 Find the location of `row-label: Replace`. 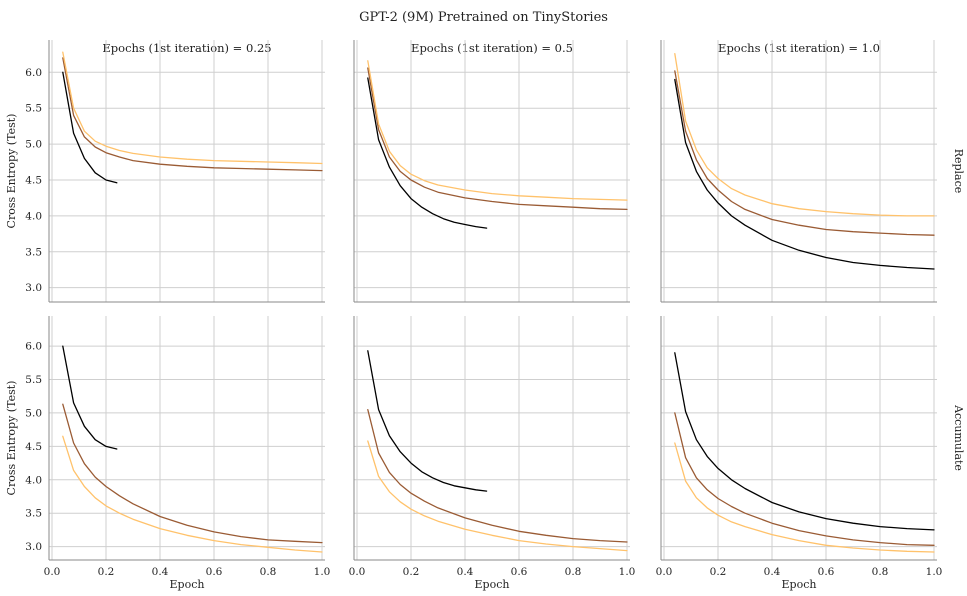

row-label: Replace is located at coordinates (958, 171).